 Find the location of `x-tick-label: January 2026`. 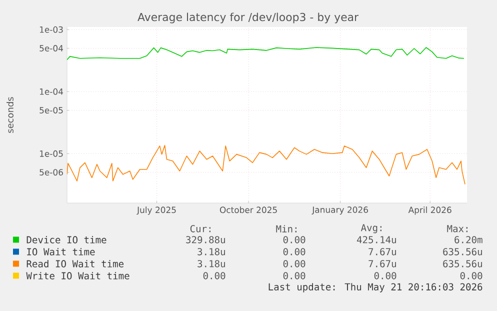

x-tick-label: January 2026 is located at coordinates (340, 210).